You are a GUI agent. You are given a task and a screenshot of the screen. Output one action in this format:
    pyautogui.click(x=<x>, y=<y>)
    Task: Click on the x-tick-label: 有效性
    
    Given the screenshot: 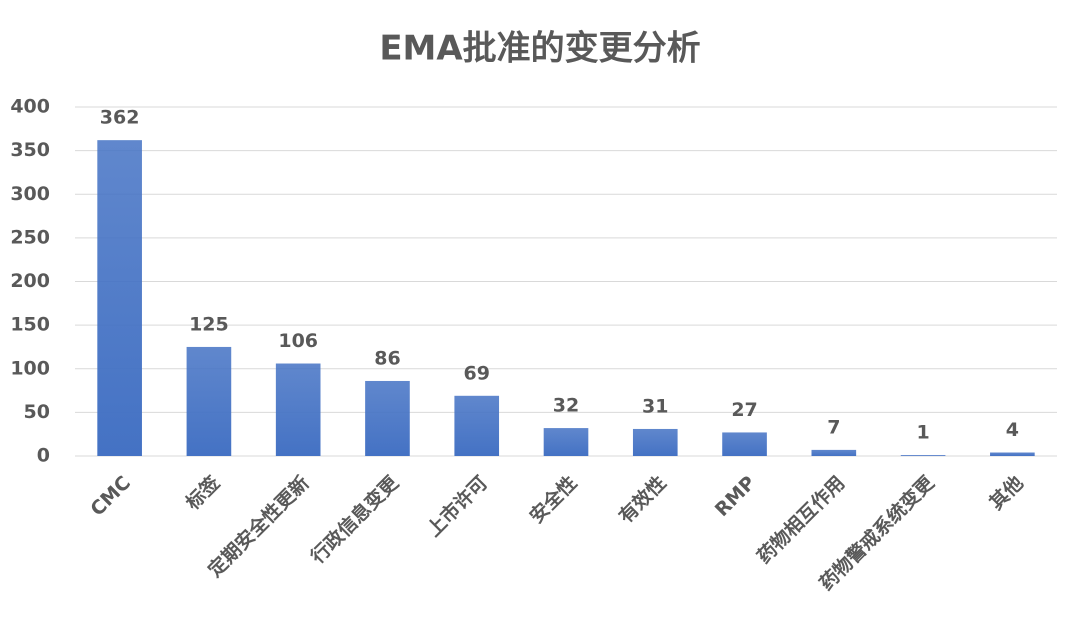 What is the action you would take?
    pyautogui.click(x=642, y=499)
    